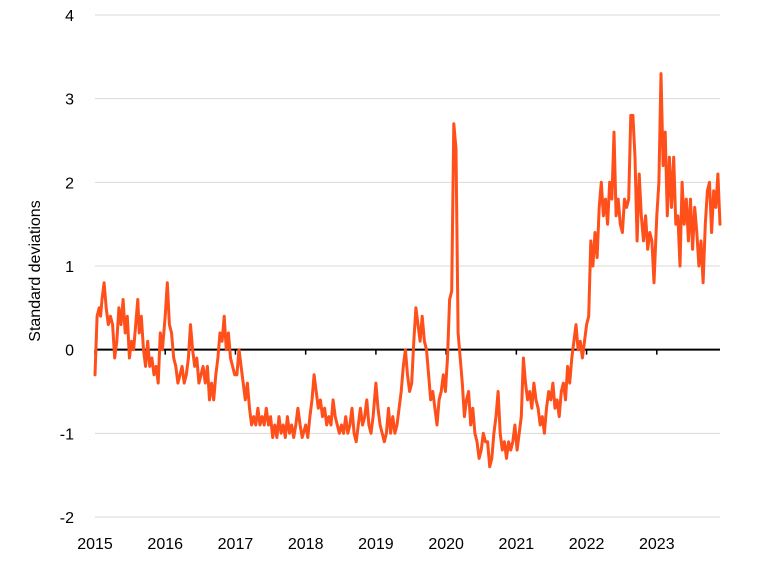 Image resolution: width=778 pixels, height=563 pixels. I want to click on y-tick-label: 2, so click(69, 183).